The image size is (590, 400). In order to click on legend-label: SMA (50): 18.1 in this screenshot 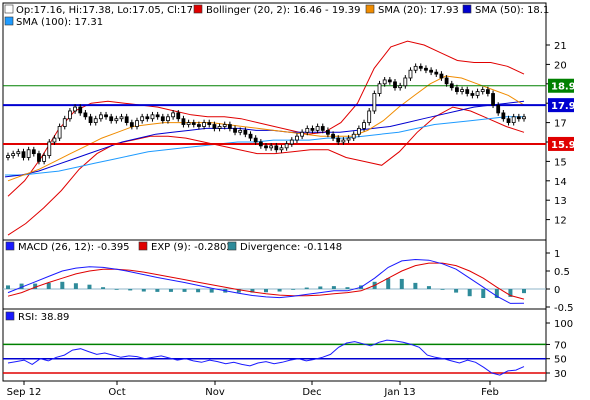, I will do `click(512, 10)`.